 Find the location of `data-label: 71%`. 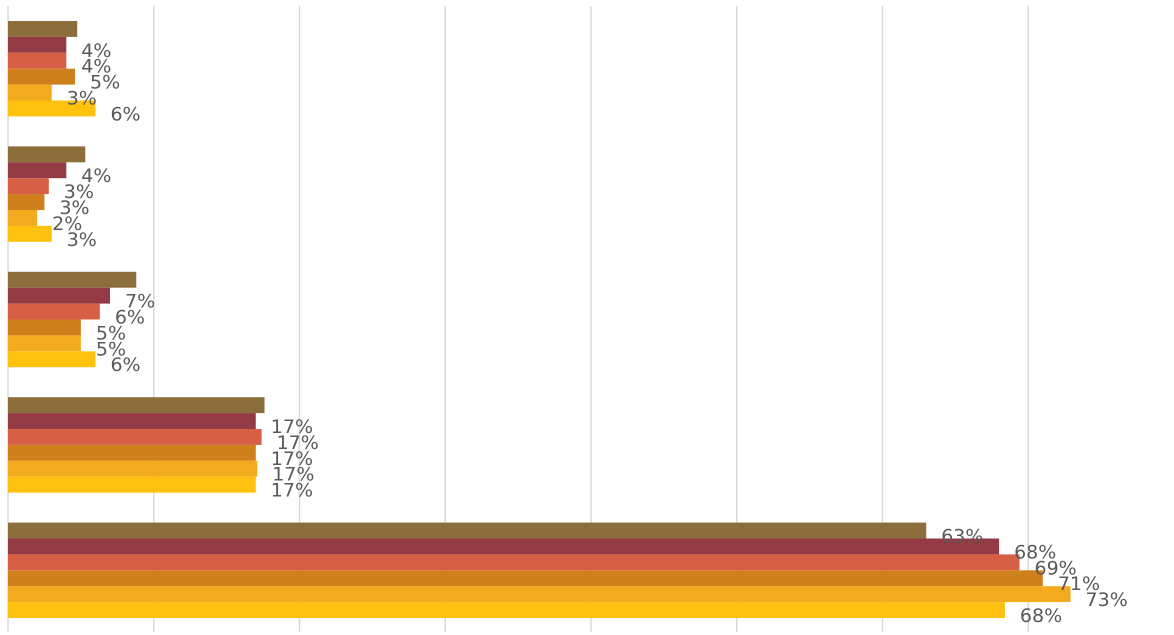

data-label: 71% is located at coordinates (1079, 584).